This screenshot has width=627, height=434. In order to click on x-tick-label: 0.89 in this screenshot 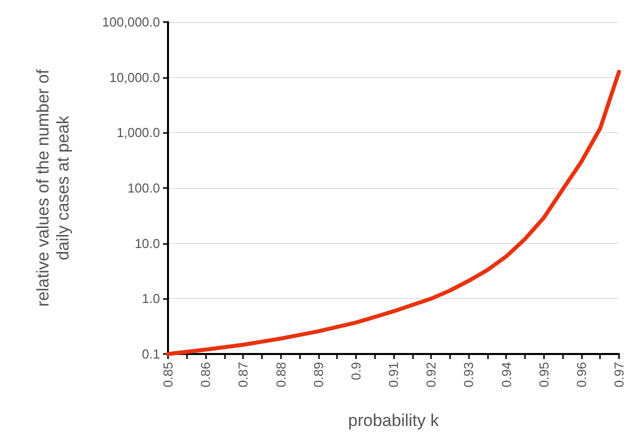, I will do `click(318, 375)`.